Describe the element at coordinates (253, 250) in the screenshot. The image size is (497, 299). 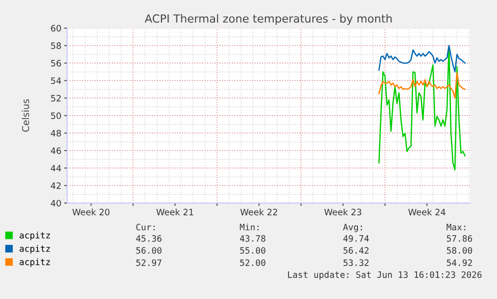
I see `text: 55.00` at that location.